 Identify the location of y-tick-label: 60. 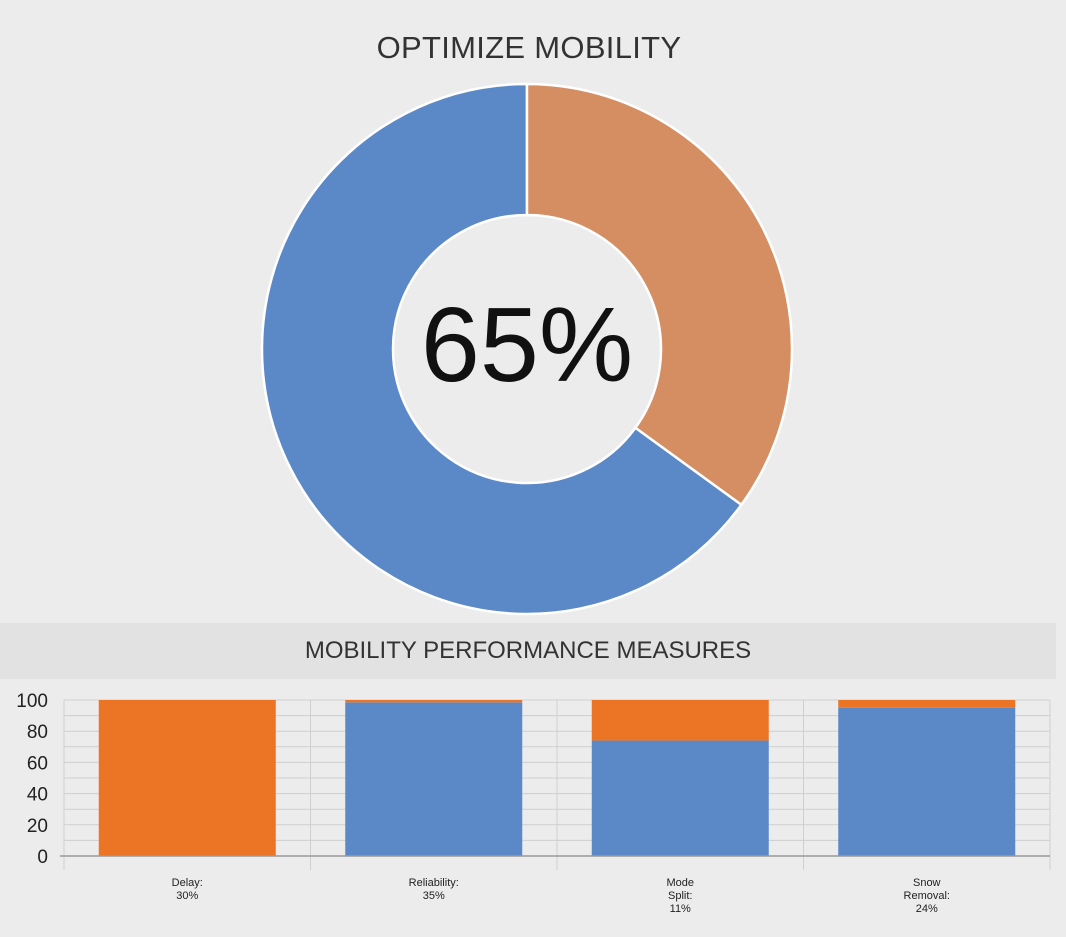
(37, 763).